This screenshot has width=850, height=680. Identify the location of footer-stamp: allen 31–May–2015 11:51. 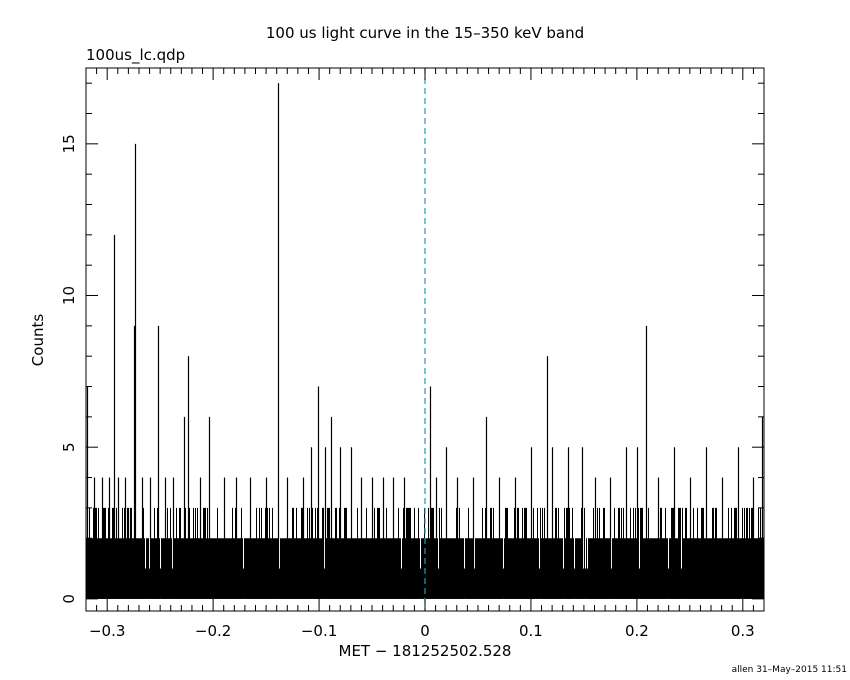
(789, 670).